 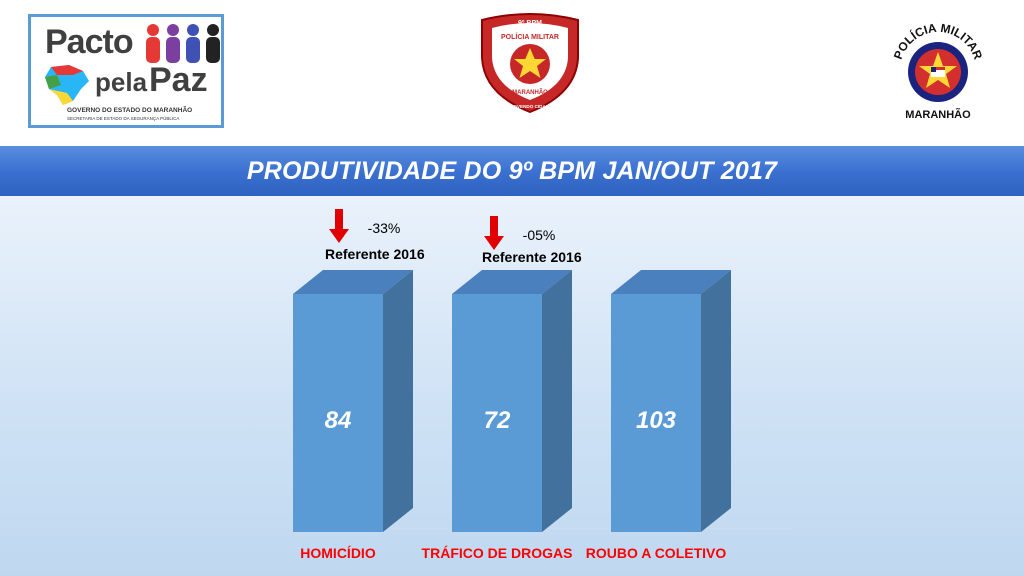 What do you see at coordinates (183, 43) in the screenshot?
I see `children-figures-icon` at bounding box center [183, 43].